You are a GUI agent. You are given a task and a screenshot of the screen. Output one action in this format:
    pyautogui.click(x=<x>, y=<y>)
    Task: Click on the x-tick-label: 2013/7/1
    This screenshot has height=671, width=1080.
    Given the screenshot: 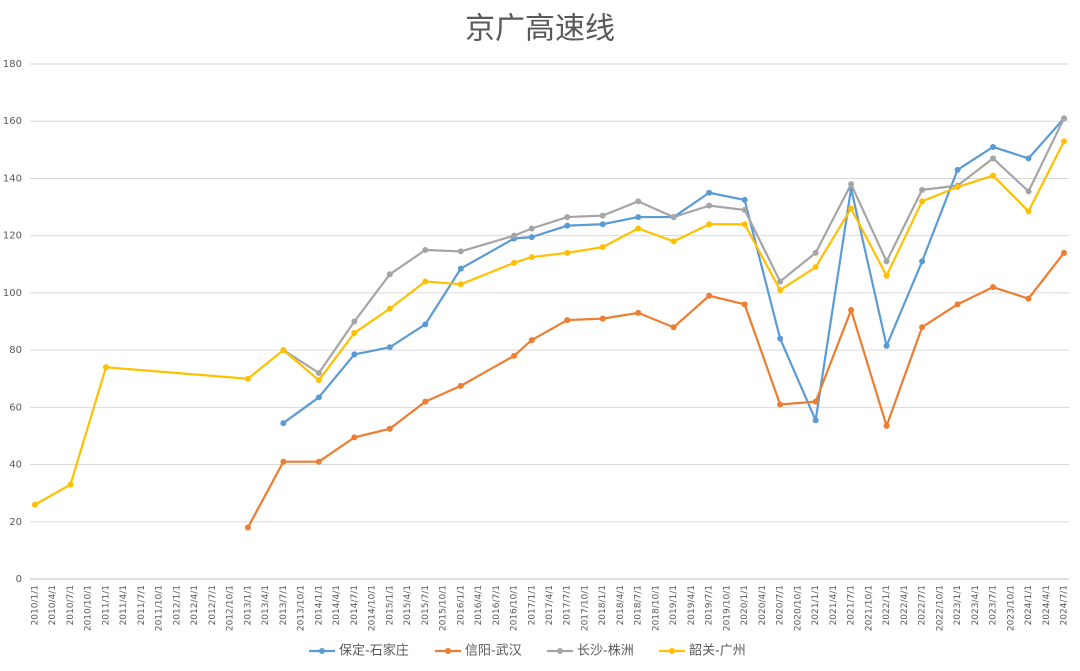 What is the action you would take?
    pyautogui.click(x=284, y=605)
    